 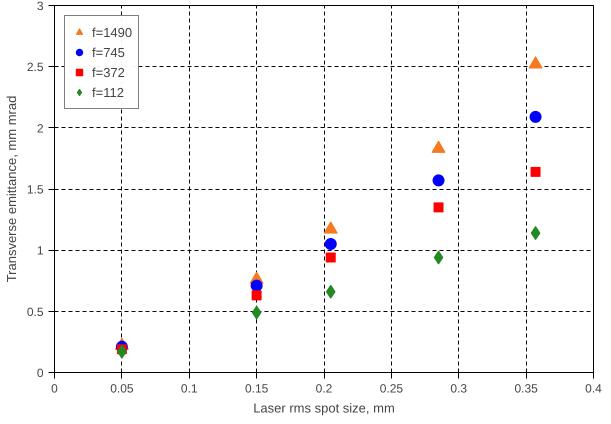 I want to click on x-tick-label: 0.05, so click(x=122, y=389).